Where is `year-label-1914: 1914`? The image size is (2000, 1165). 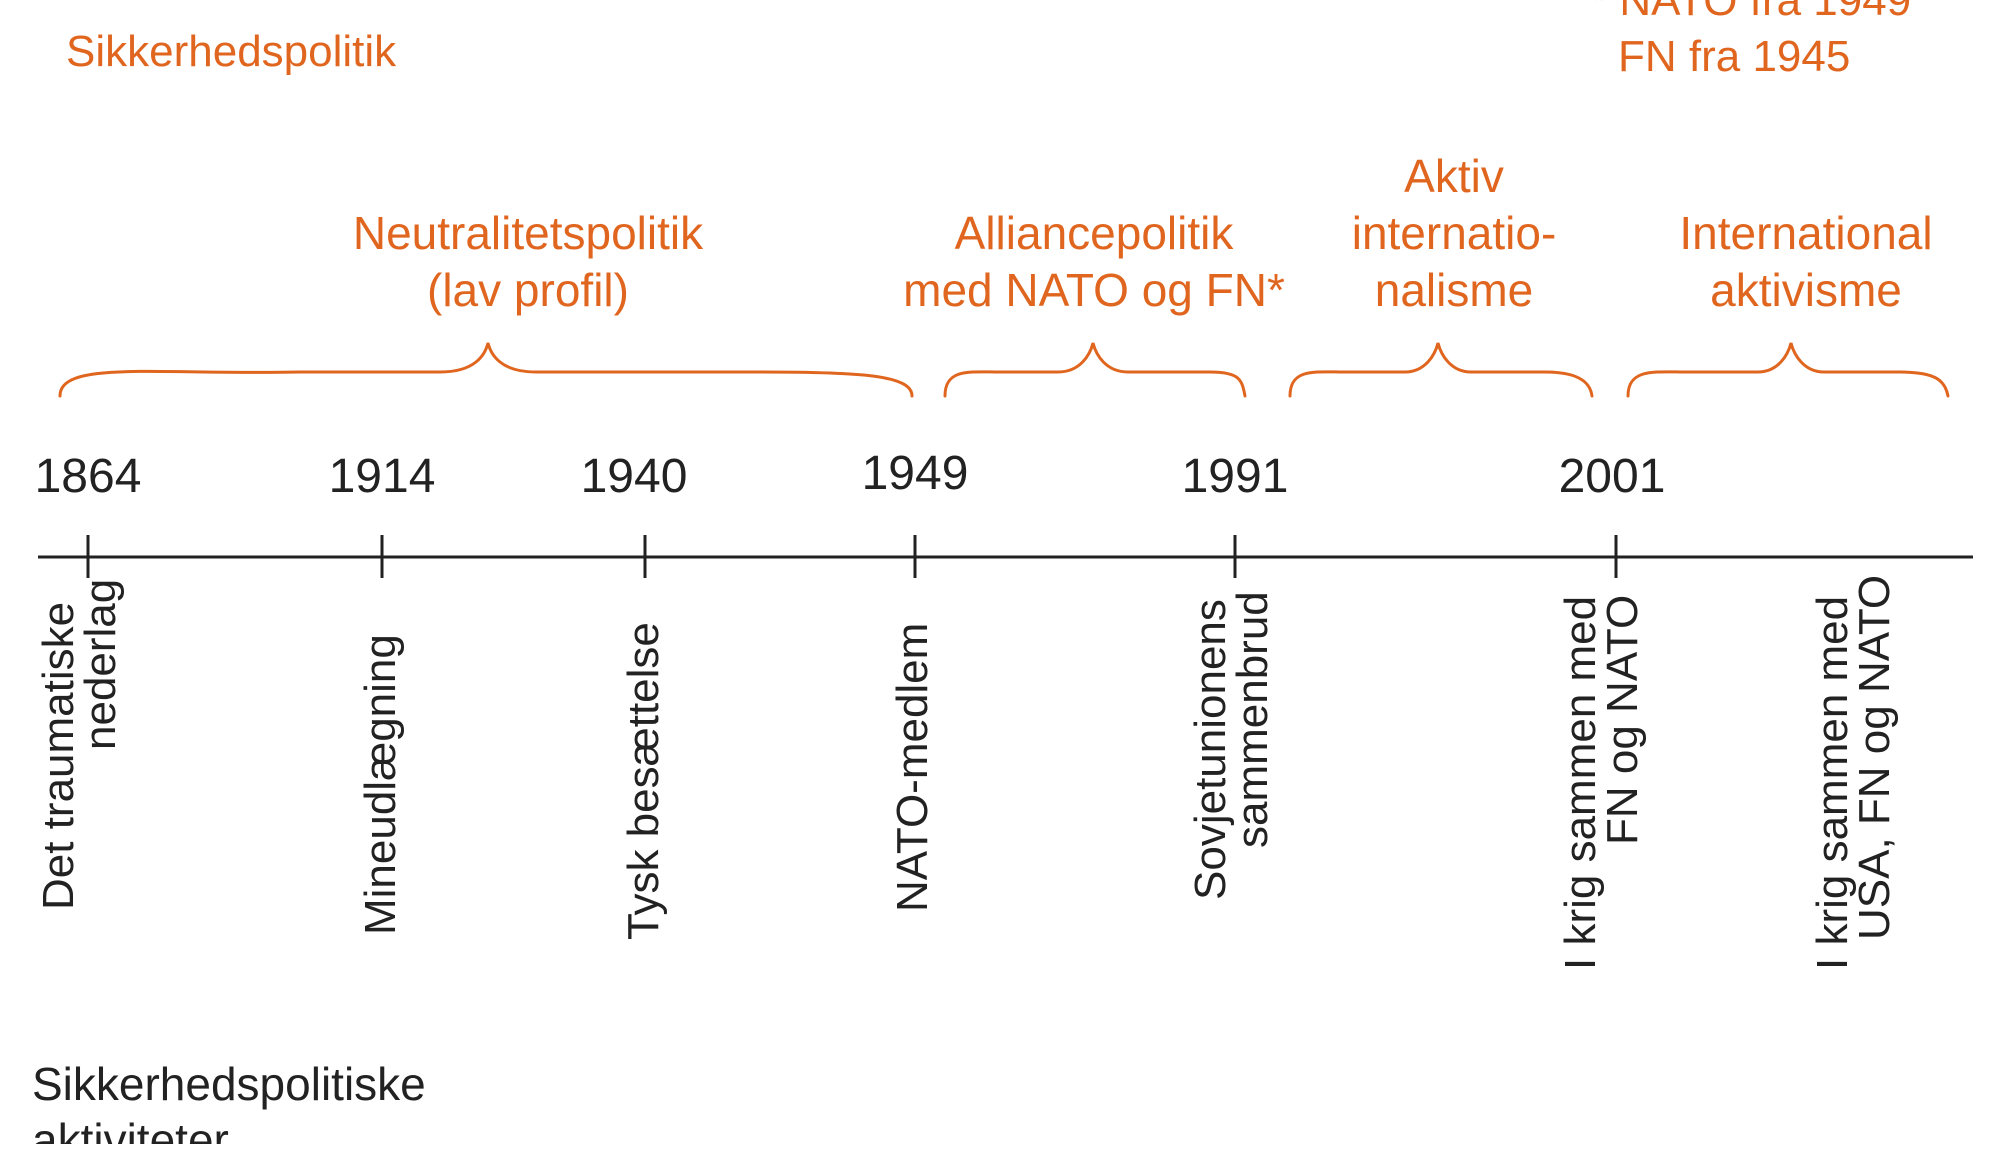
year-label-1914: 1914 is located at coordinates (382, 476).